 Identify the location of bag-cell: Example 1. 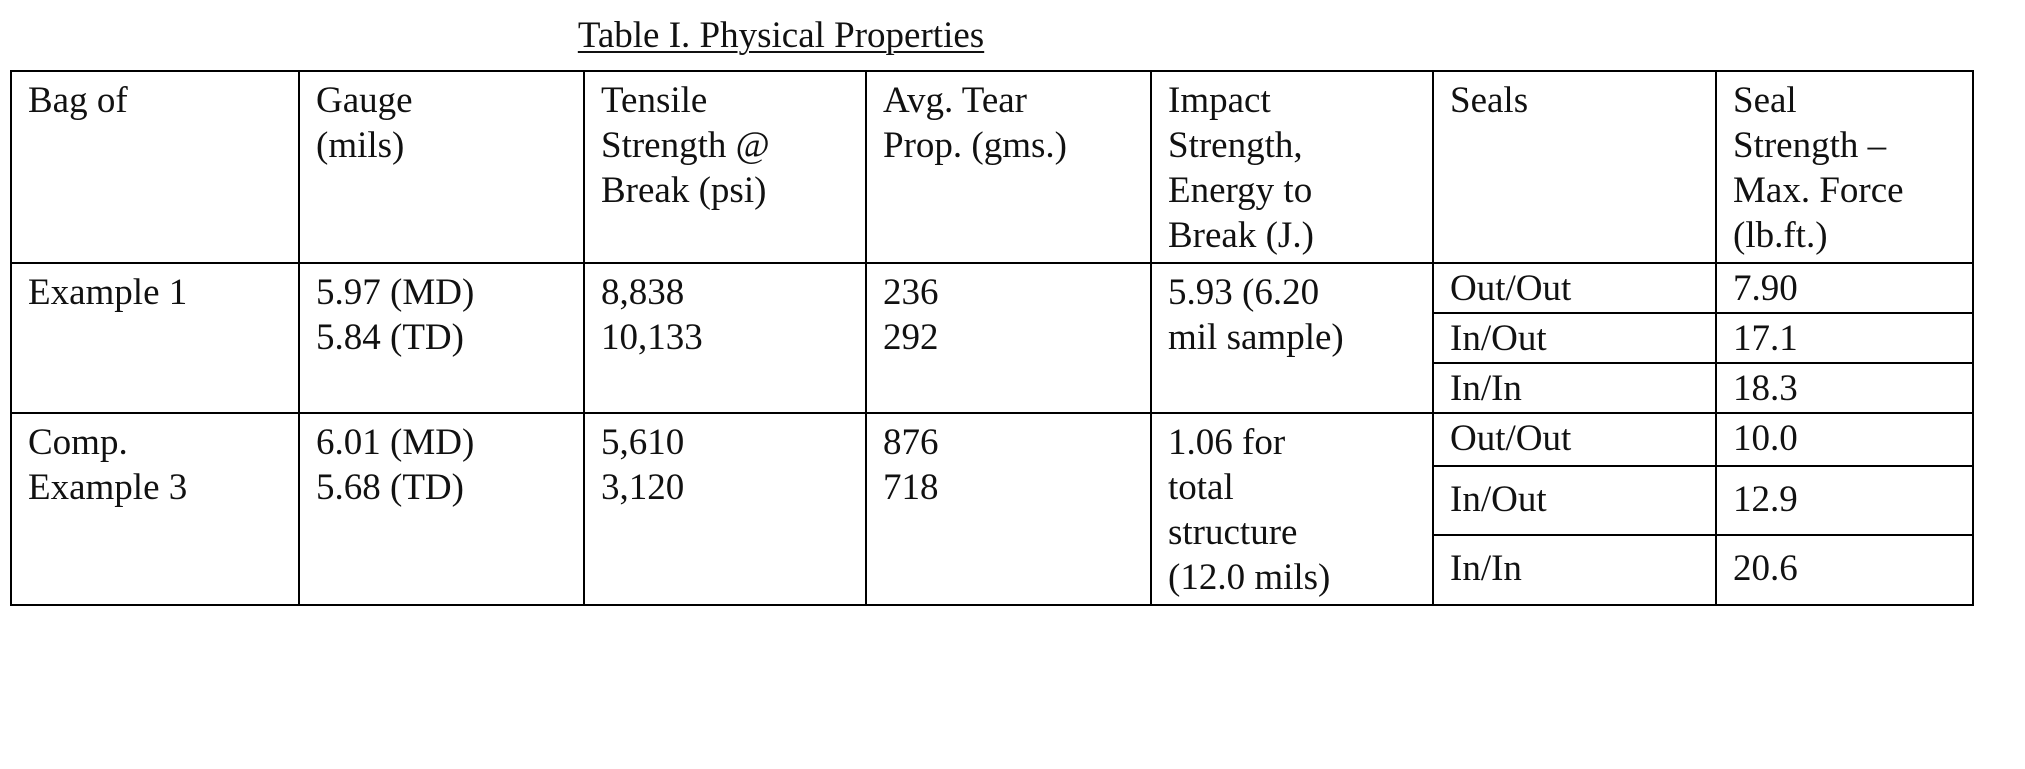
(155, 338).